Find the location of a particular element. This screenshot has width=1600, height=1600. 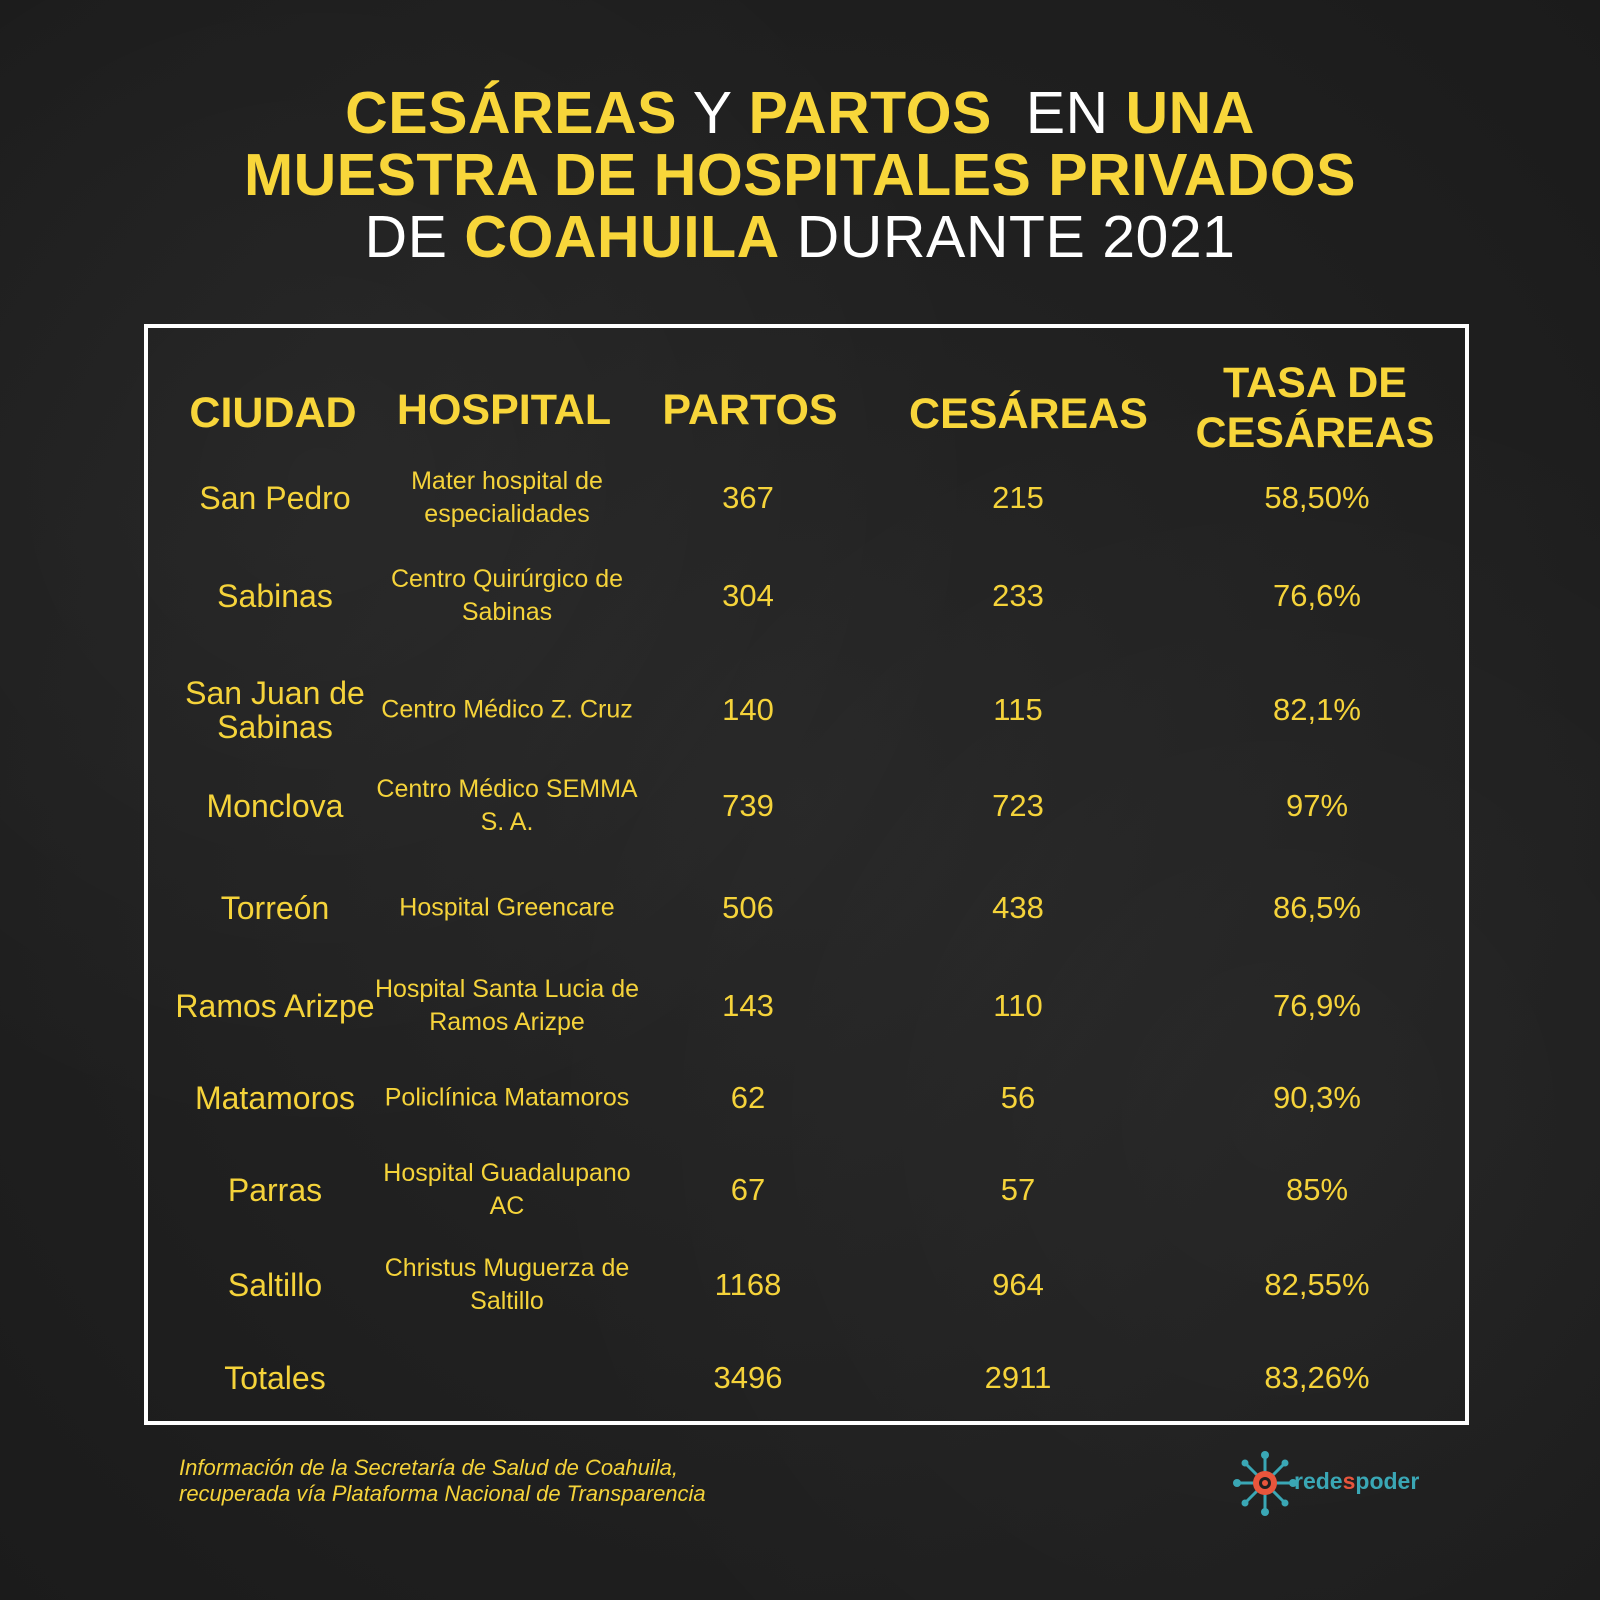

cell-tasa: 85% is located at coordinates (1317, 1189).